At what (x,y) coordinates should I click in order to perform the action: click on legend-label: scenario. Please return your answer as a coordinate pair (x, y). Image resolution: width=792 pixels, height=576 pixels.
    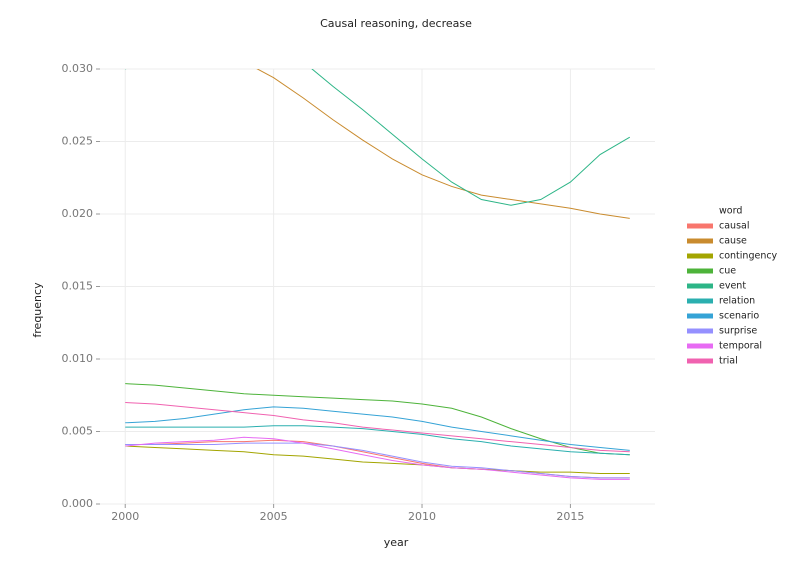
    Looking at the image, I should click on (739, 316).